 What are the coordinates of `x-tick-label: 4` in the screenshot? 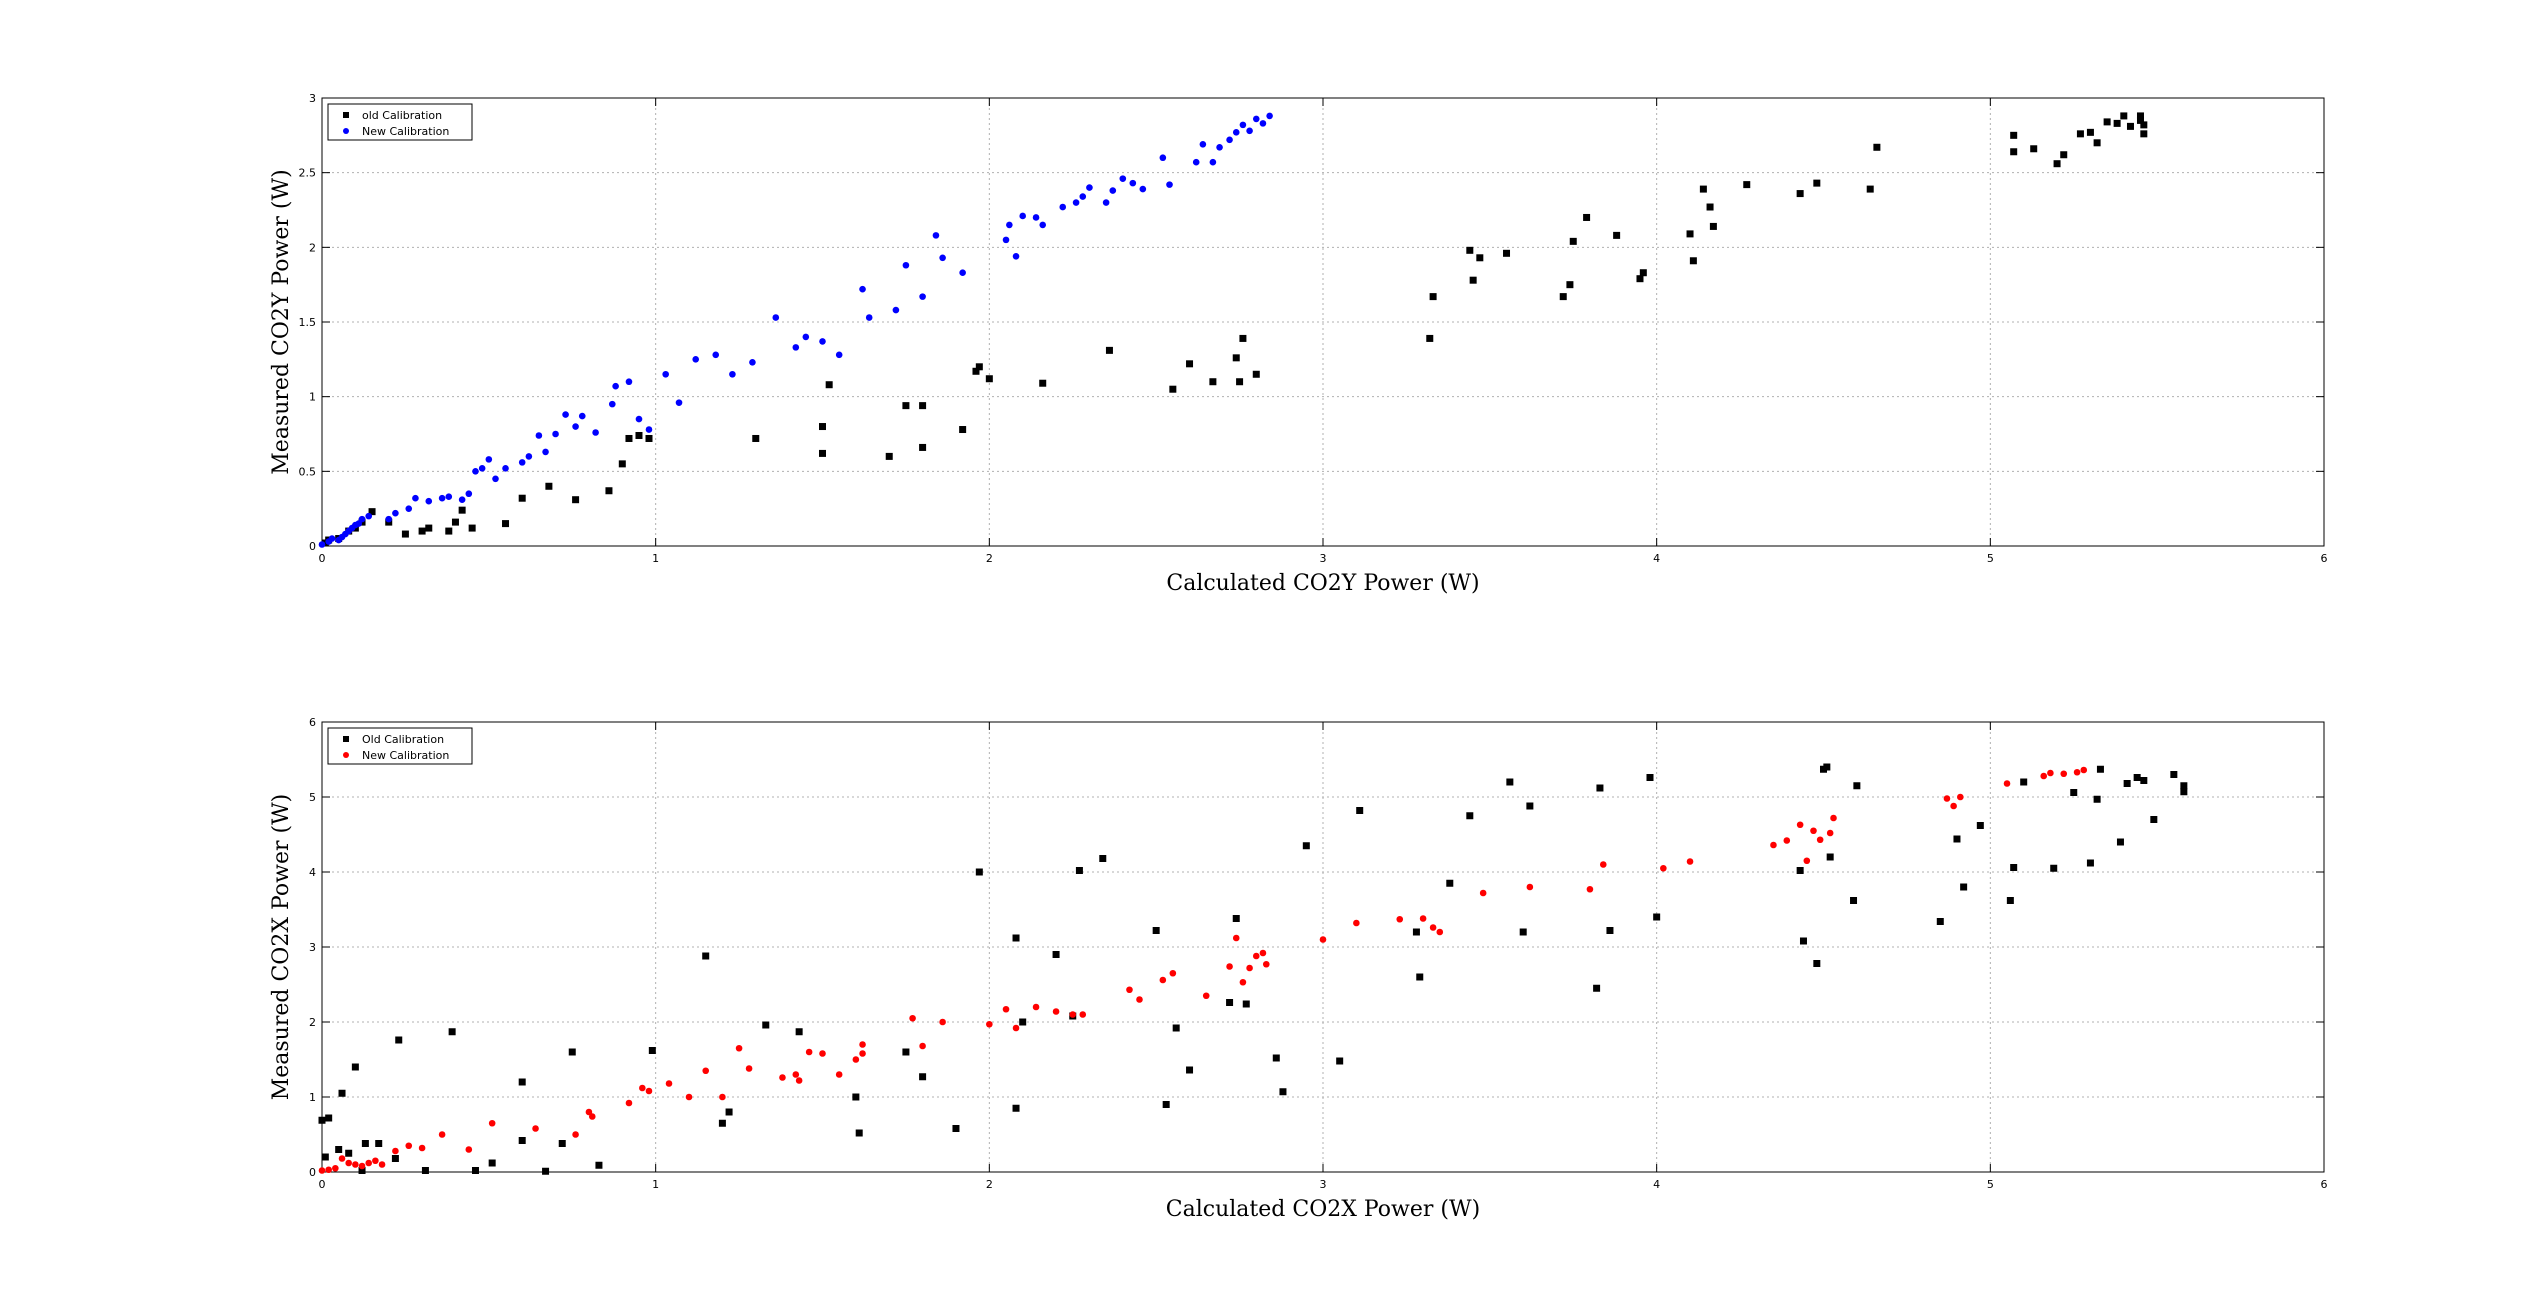 It's located at (1656, 558).